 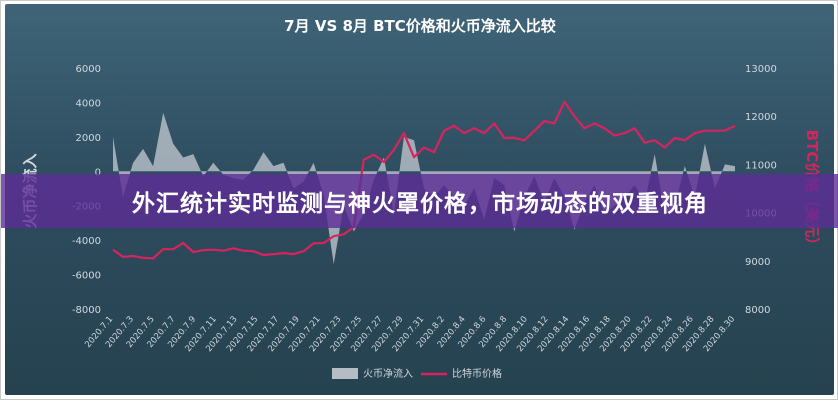 I want to click on legend-label-flow: 火币净流入, so click(x=388, y=373).